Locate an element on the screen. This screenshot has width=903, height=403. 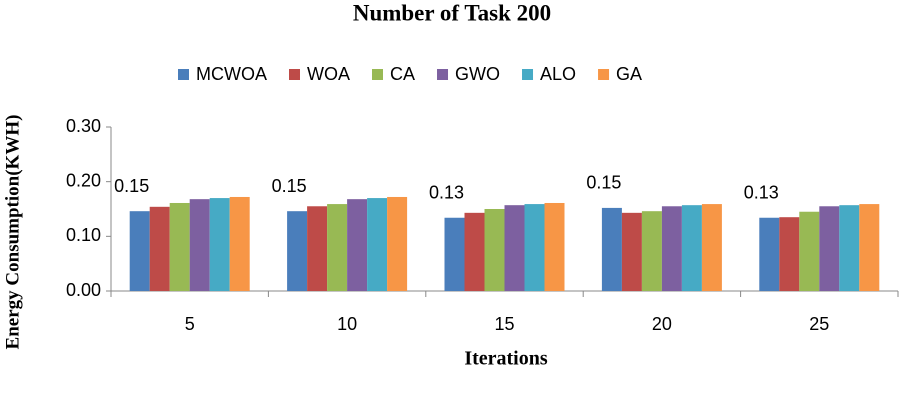
x-axis-label: Iterations is located at coordinates (506, 359).